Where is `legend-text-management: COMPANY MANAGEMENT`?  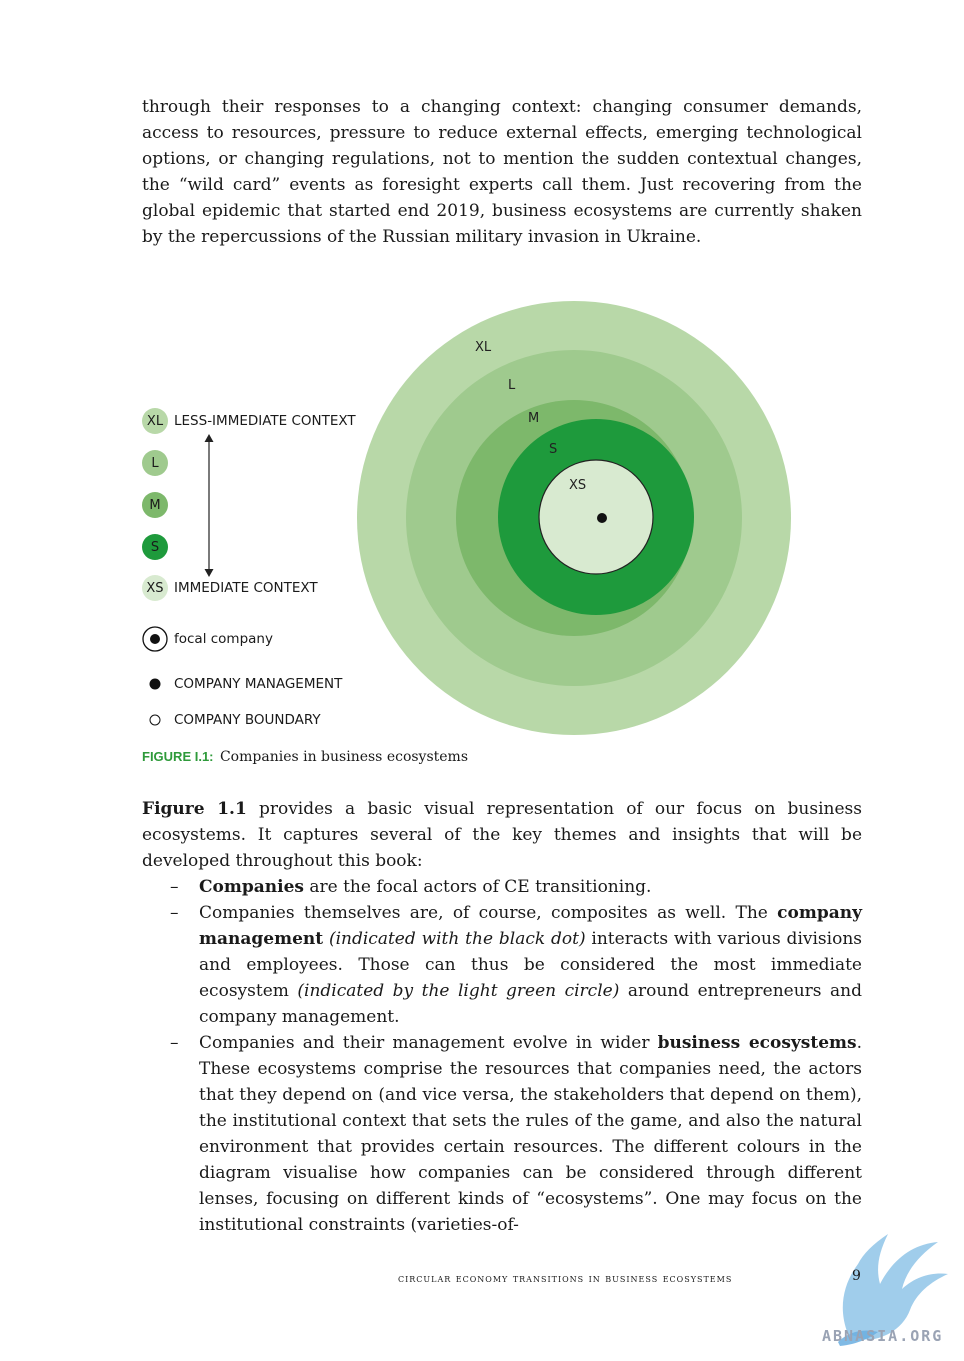 legend-text-management: COMPANY MANAGEMENT is located at coordinates (258, 684).